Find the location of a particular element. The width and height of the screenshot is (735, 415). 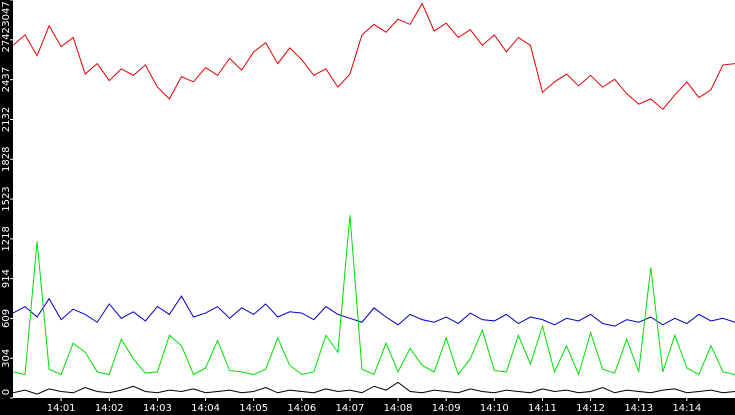

y-tick-label: 1523 is located at coordinates (6, 198).